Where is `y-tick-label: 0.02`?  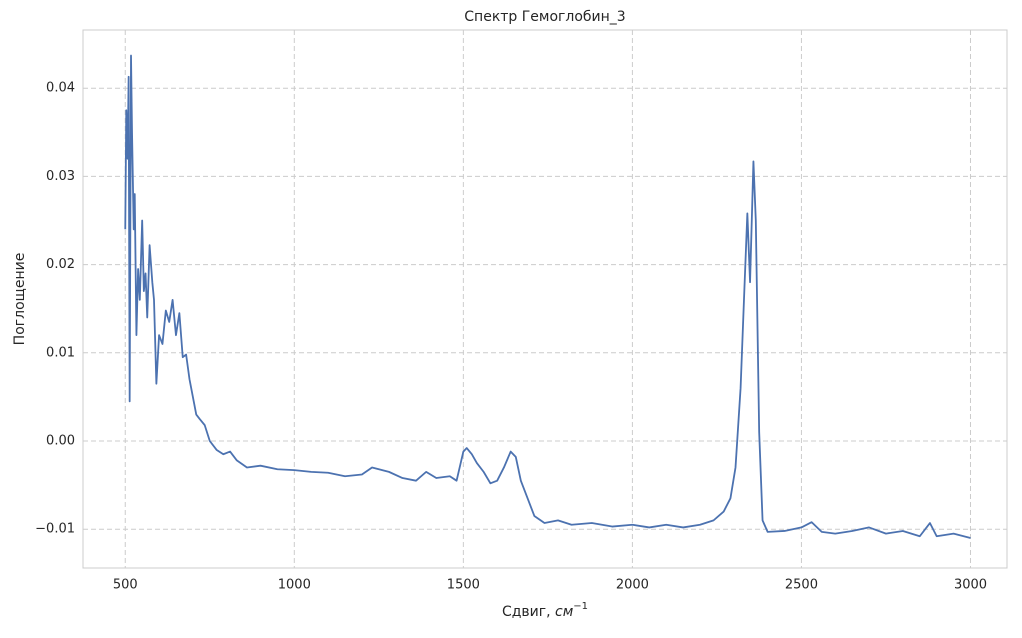
y-tick-label: 0.02 is located at coordinates (60, 264).